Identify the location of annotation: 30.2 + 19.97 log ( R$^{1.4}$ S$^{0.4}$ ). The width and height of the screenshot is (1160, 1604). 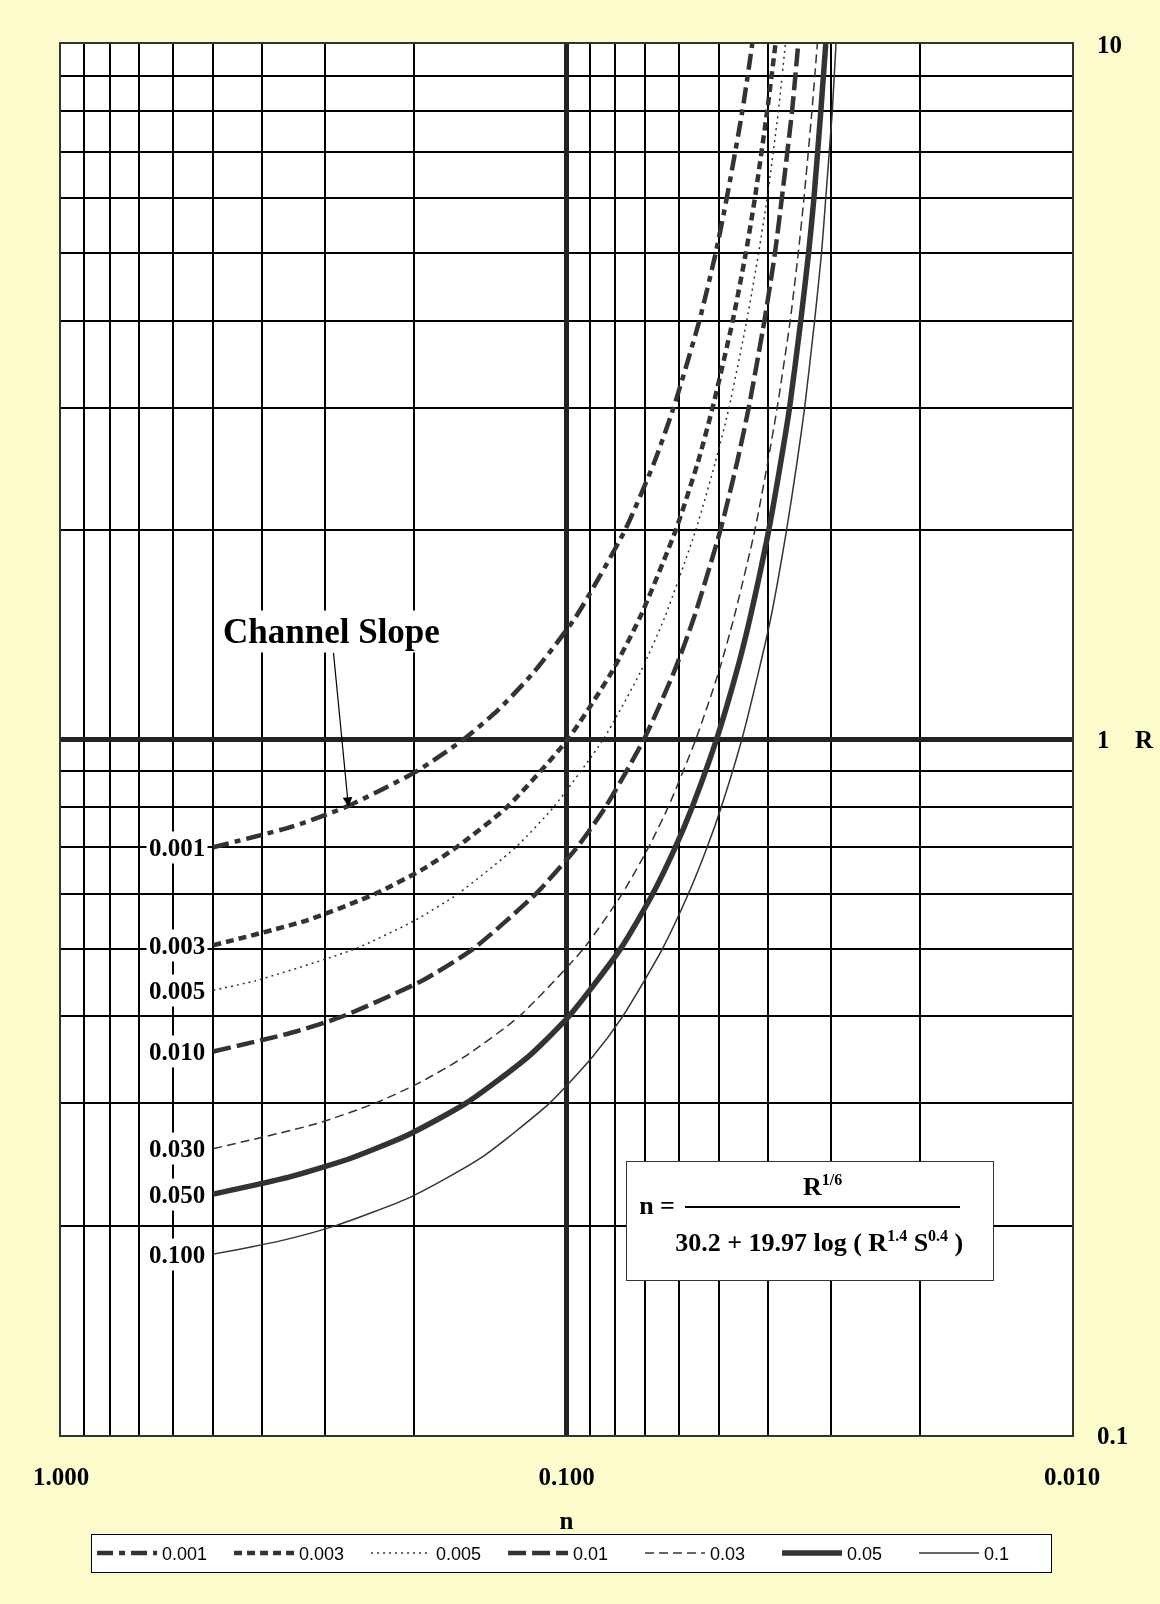
(819, 1241).